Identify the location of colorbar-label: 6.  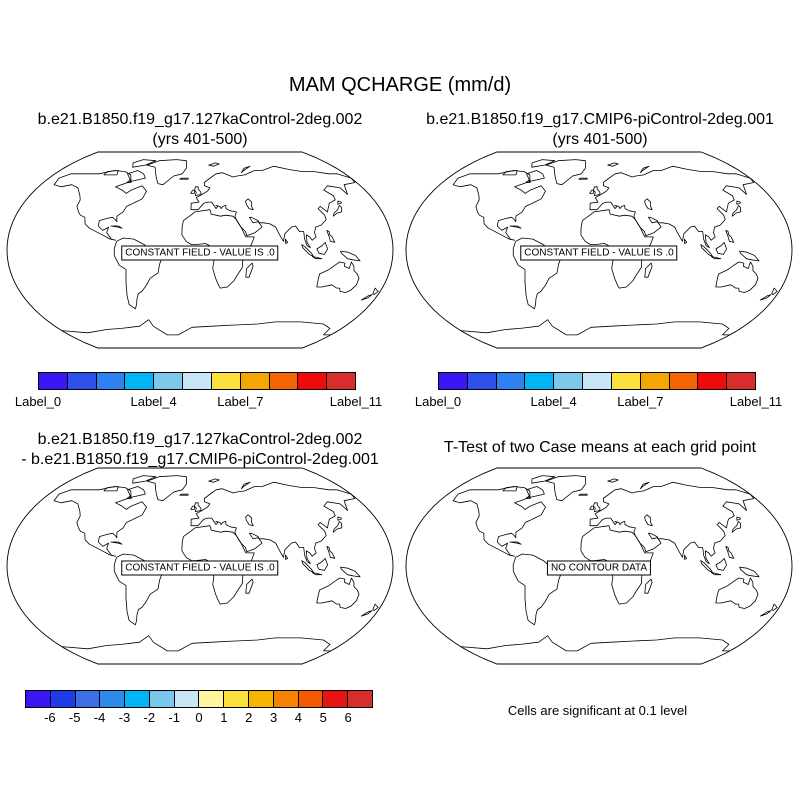
(348, 717).